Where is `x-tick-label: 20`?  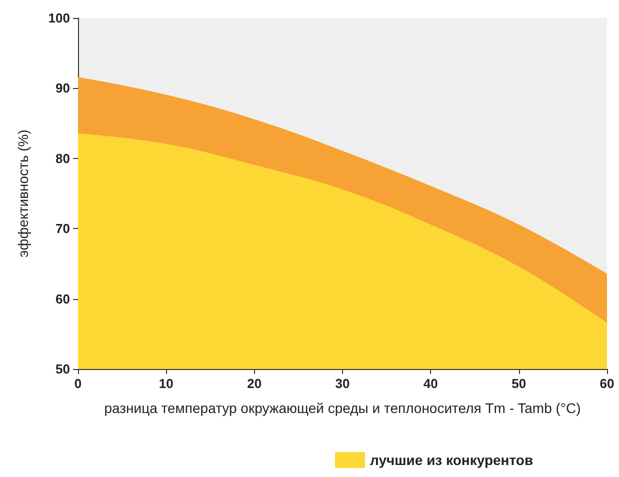
x-tick-label: 20 is located at coordinates (254, 383).